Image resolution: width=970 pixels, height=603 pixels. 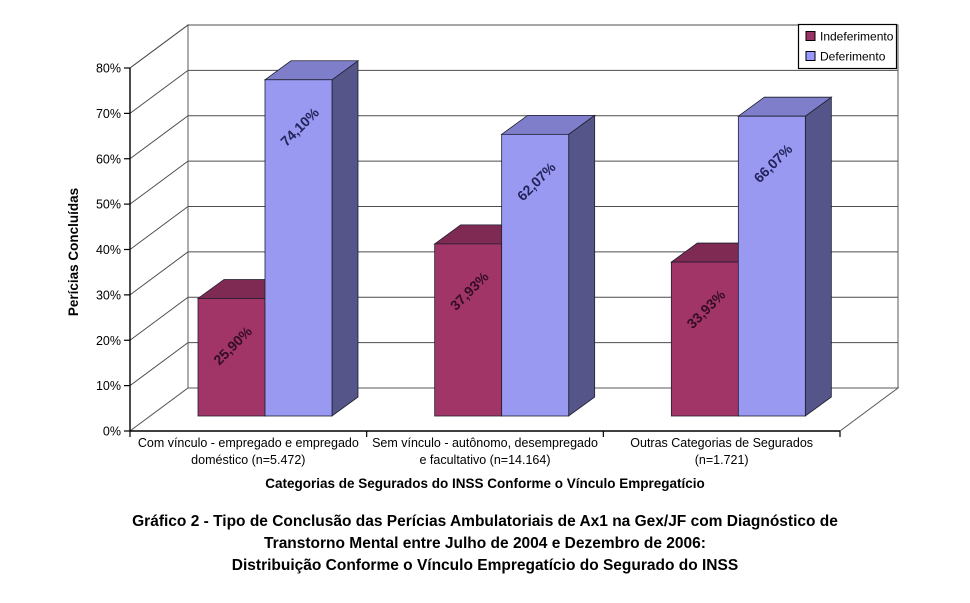 What do you see at coordinates (108, 159) in the screenshot?
I see `y-tick-label: 60%` at bounding box center [108, 159].